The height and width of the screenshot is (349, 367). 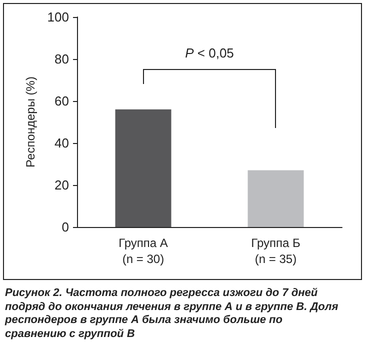 What do you see at coordinates (61, 185) in the screenshot?
I see `y-tick-label: 20` at bounding box center [61, 185].